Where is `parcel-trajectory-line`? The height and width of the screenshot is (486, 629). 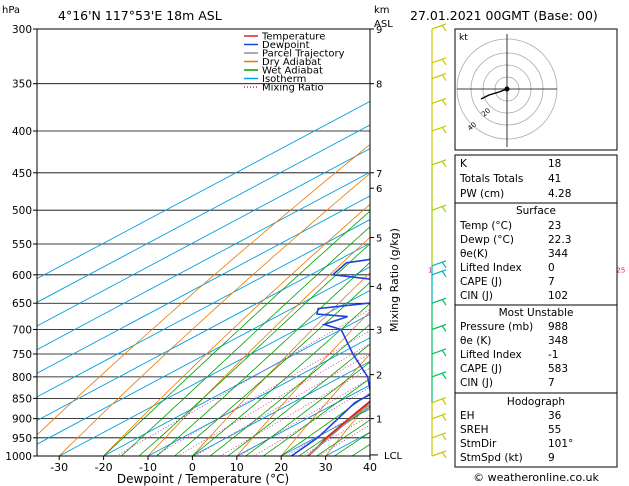 parcel-trajectory-line is located at coordinates (338, 429).